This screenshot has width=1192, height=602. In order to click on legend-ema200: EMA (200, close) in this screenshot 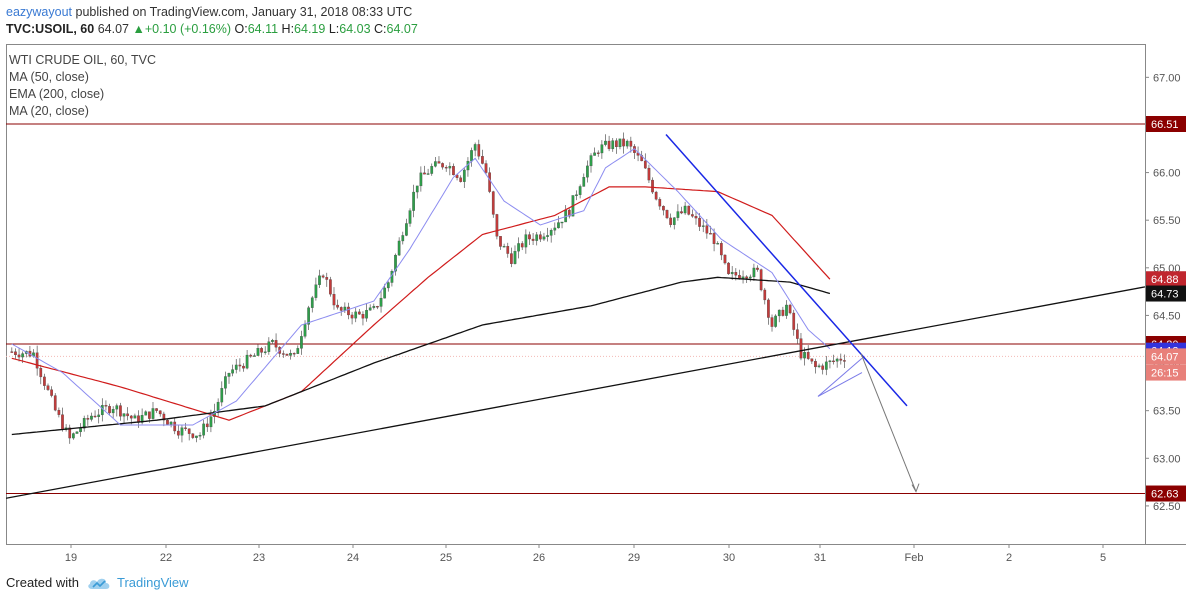, I will do `click(57, 94)`.